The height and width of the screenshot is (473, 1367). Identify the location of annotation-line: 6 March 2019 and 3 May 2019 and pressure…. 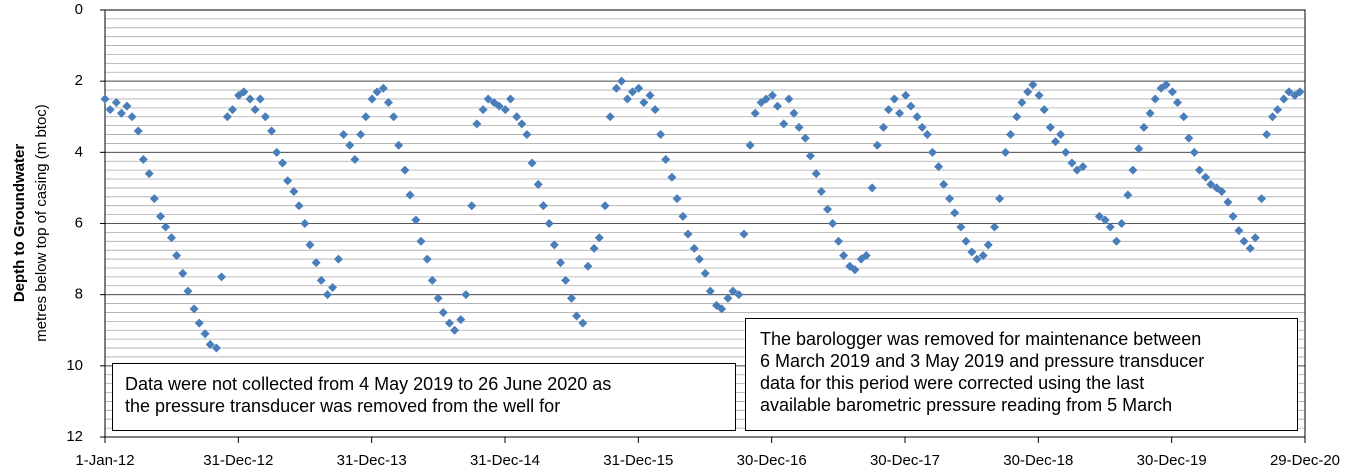
(982, 361).